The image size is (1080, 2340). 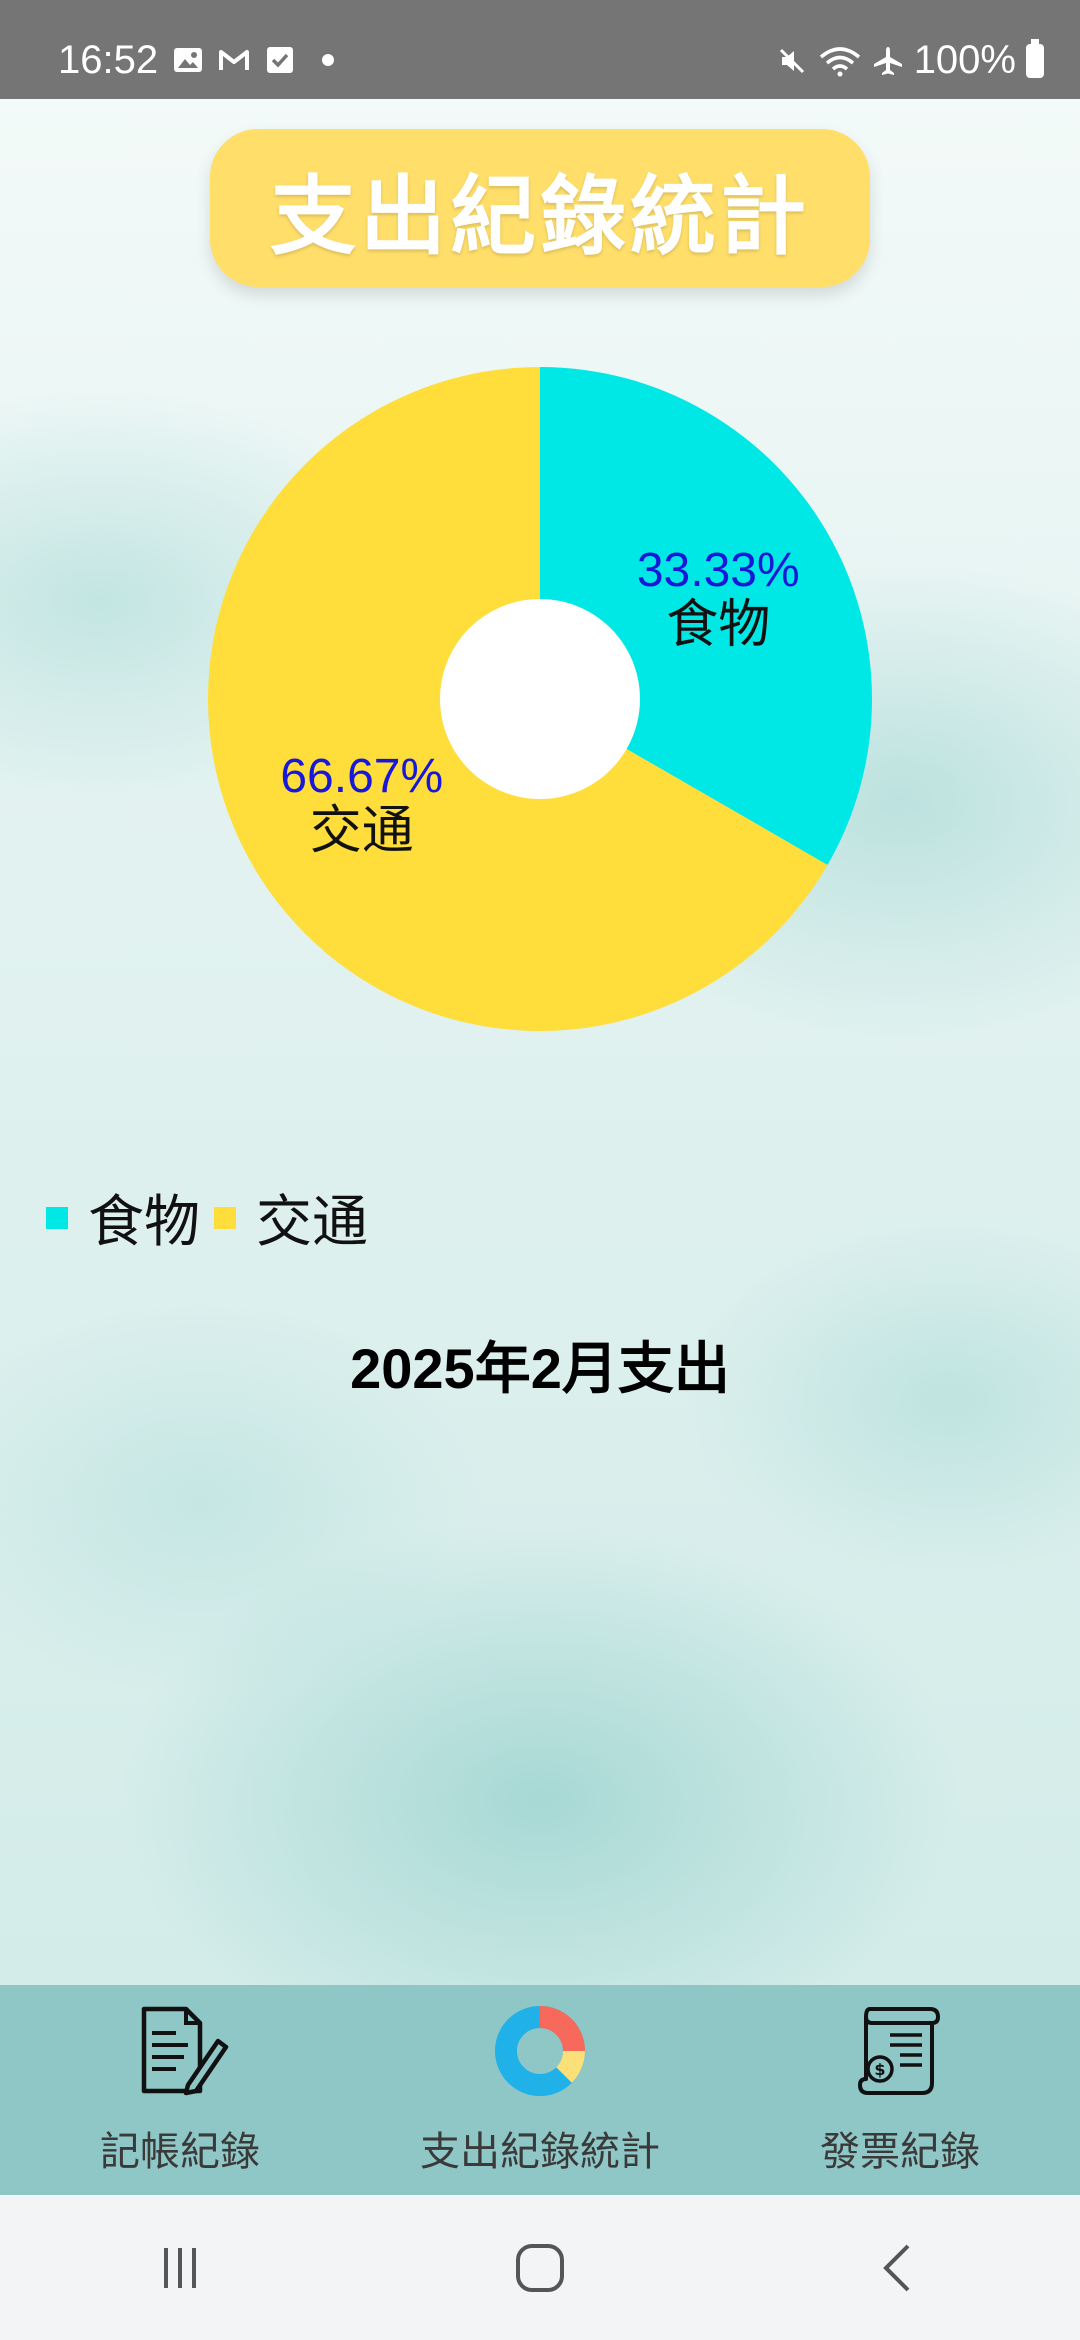 I want to click on gallery-icon, so click(x=188, y=60).